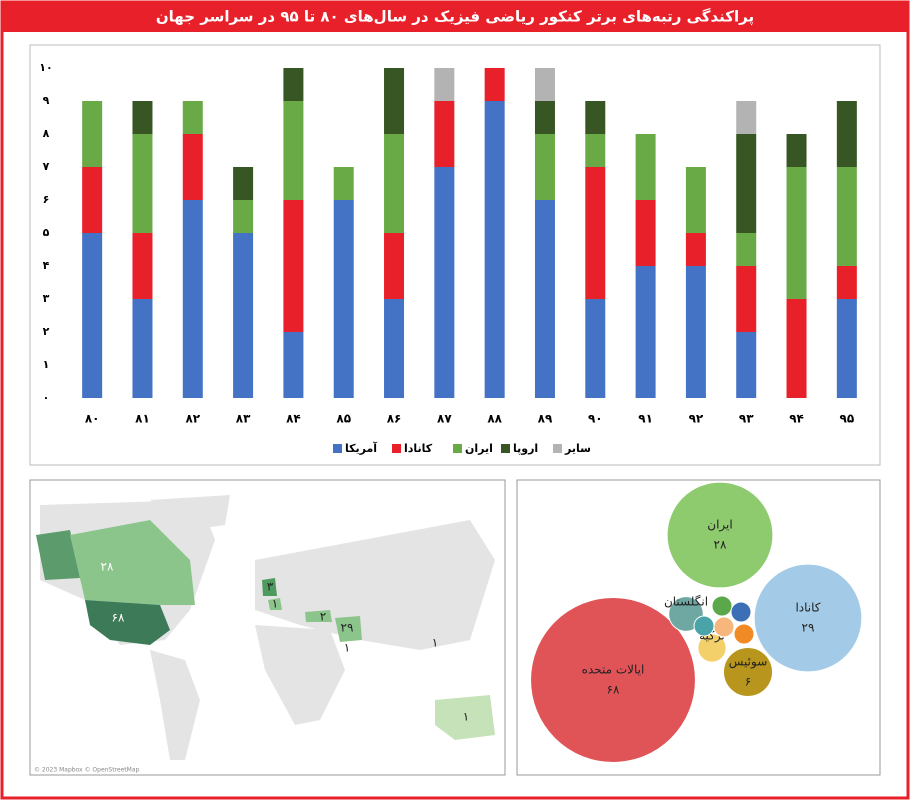  What do you see at coordinates (92, 419) in the screenshot?
I see `x-tick-label: ۸۰` at bounding box center [92, 419].